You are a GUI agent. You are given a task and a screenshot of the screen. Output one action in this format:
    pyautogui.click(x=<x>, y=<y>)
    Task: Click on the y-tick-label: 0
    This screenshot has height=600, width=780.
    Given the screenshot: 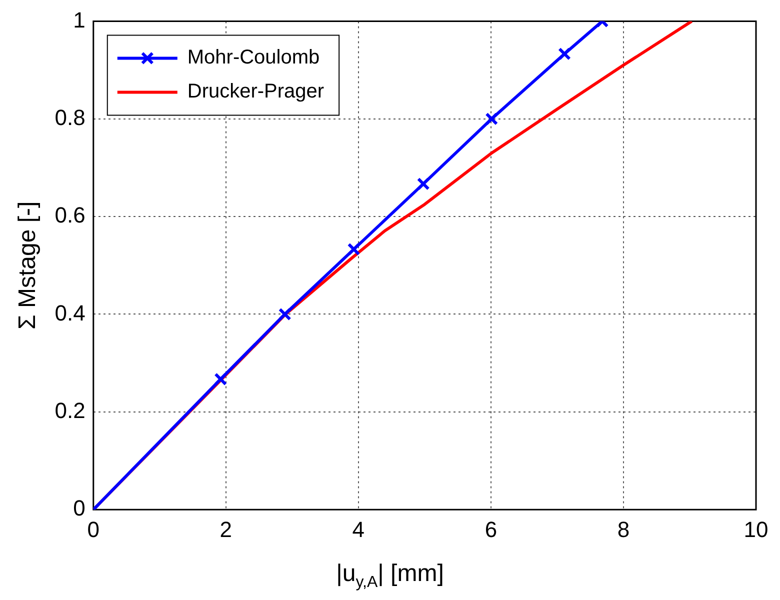 What is the action you would take?
    pyautogui.click(x=79, y=508)
    